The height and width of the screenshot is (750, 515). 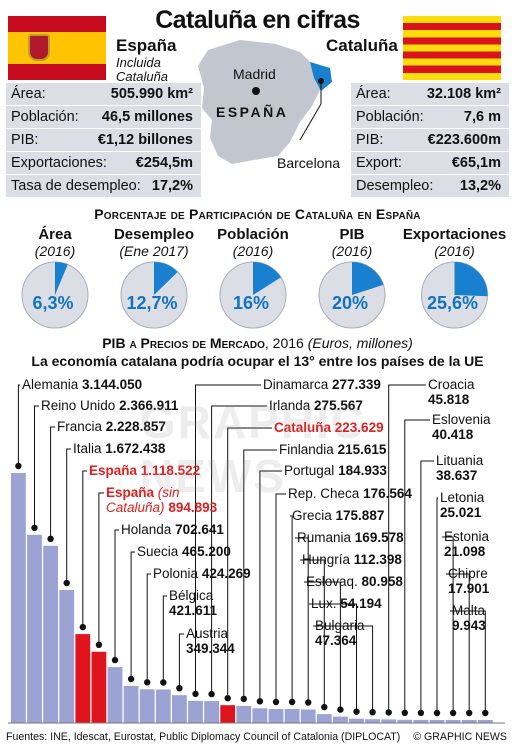 I want to click on share-item-population: Población (2016) 16%, so click(x=253, y=281).